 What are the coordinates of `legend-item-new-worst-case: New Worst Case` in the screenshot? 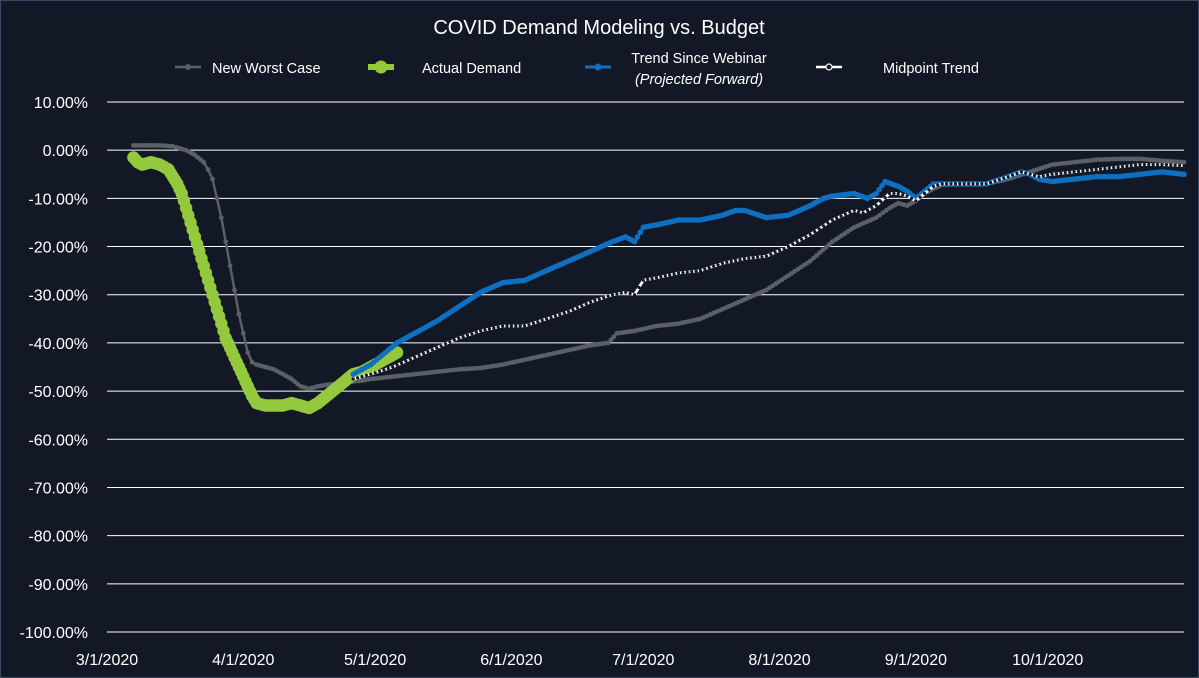 It's located at (248, 69).